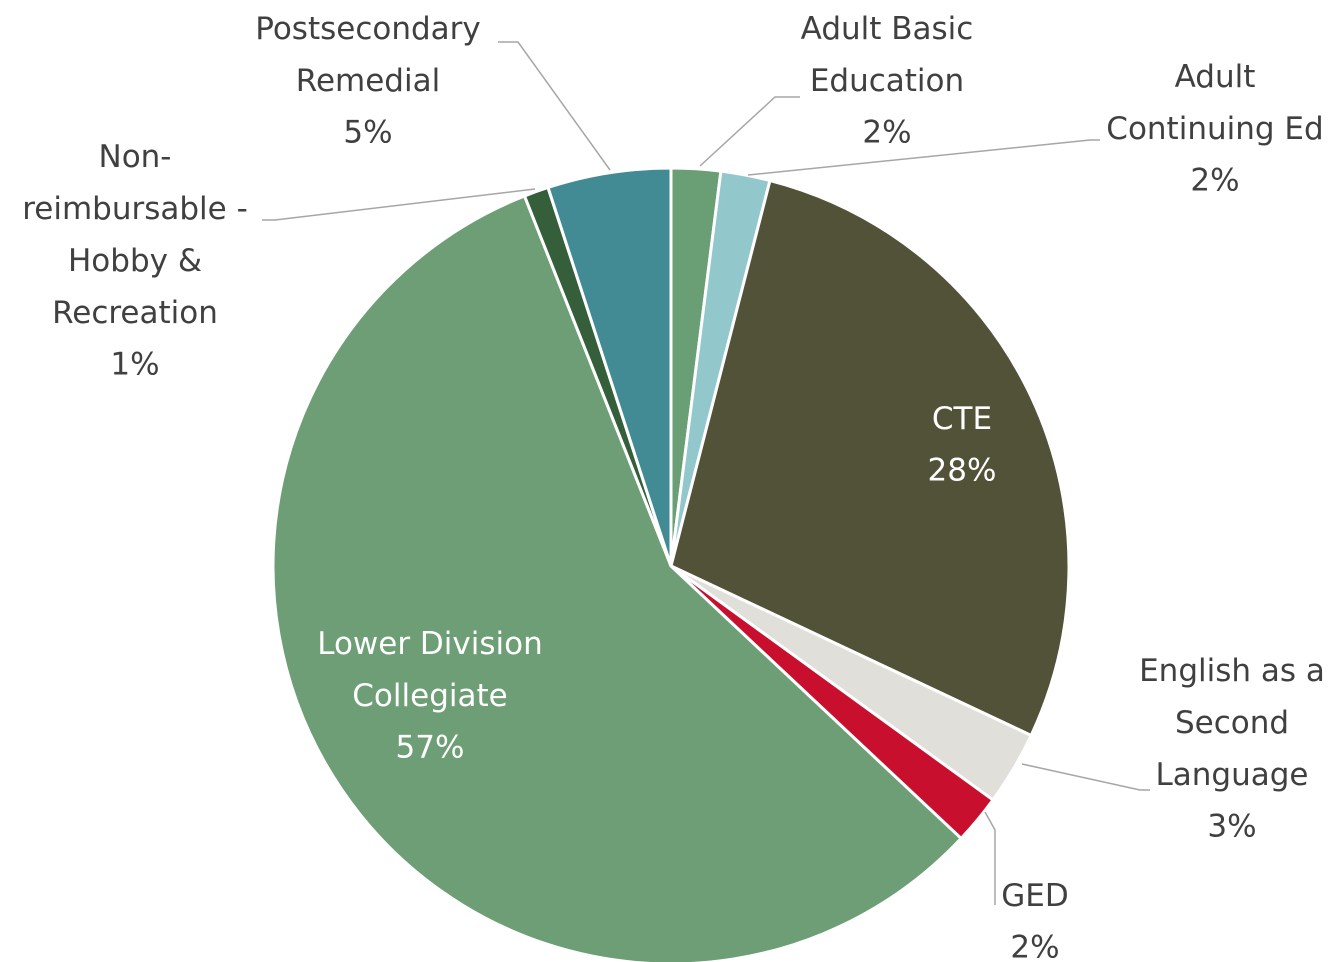 This screenshot has width=1337, height=962. Describe the element at coordinates (134, 365) in the screenshot. I see `value-label: 1%` at that location.